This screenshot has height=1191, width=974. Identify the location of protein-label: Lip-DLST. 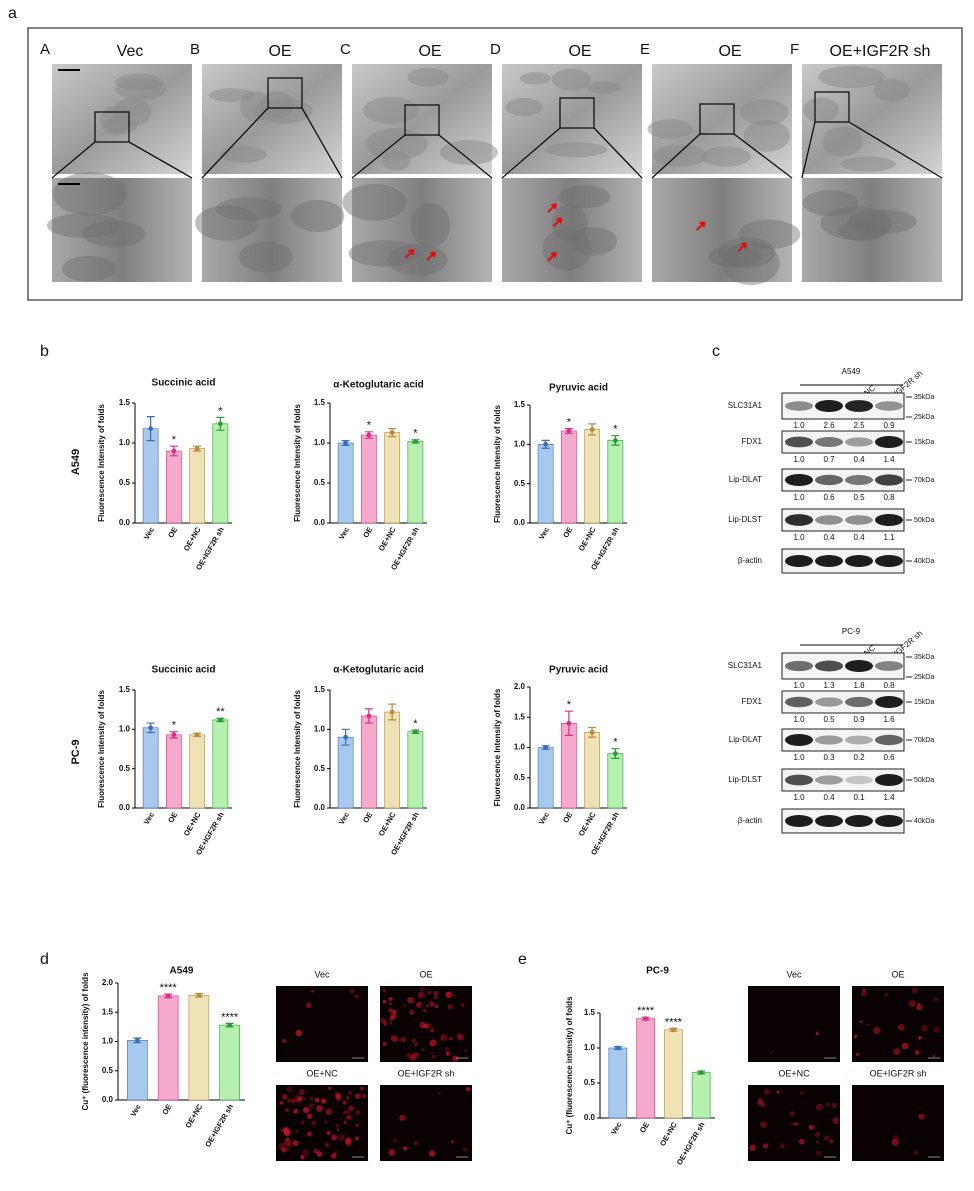
(745, 779).